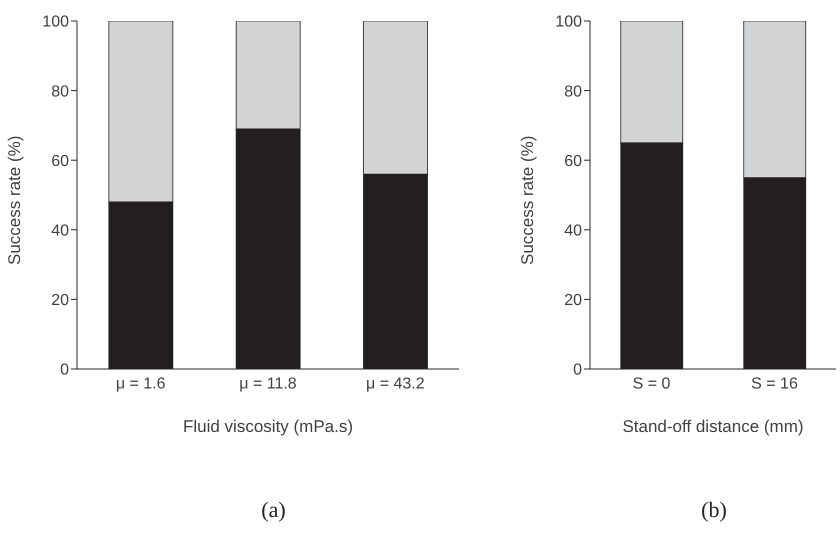 The image size is (840, 547). What do you see at coordinates (713, 426) in the screenshot?
I see `x-axis-title: Stand-off distance (mm)` at bounding box center [713, 426].